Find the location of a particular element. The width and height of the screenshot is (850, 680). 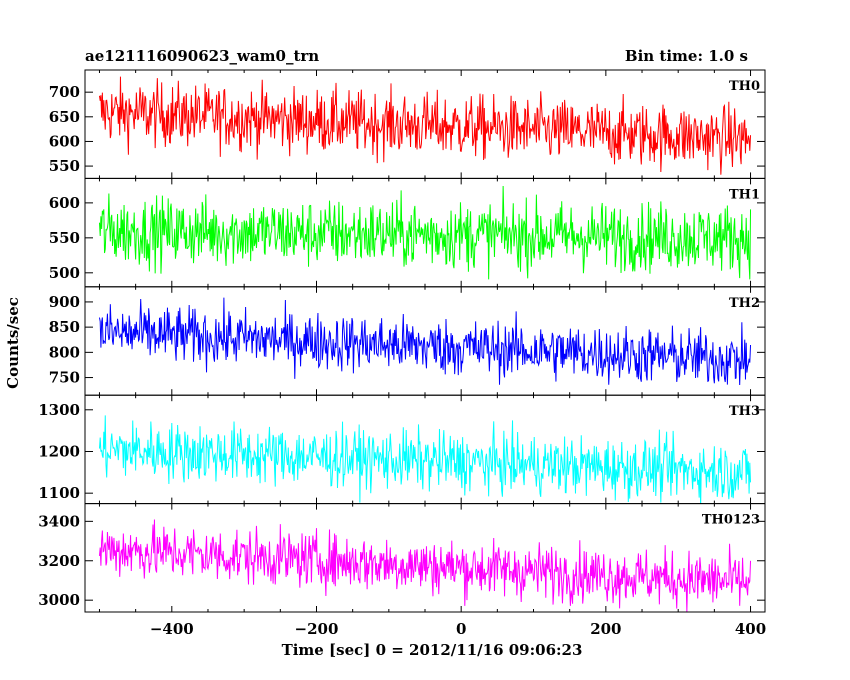

x-tick-label: −400 is located at coordinates (172, 629).